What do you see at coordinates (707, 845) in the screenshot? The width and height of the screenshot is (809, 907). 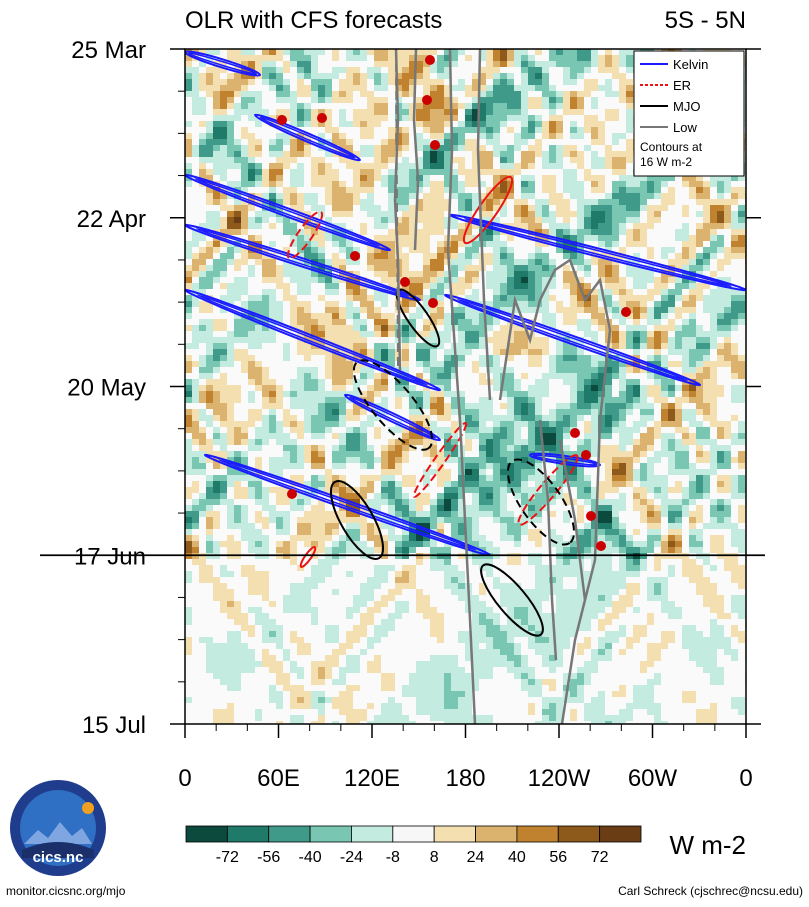 I see `colorbar-units: W m-2` at bounding box center [707, 845].